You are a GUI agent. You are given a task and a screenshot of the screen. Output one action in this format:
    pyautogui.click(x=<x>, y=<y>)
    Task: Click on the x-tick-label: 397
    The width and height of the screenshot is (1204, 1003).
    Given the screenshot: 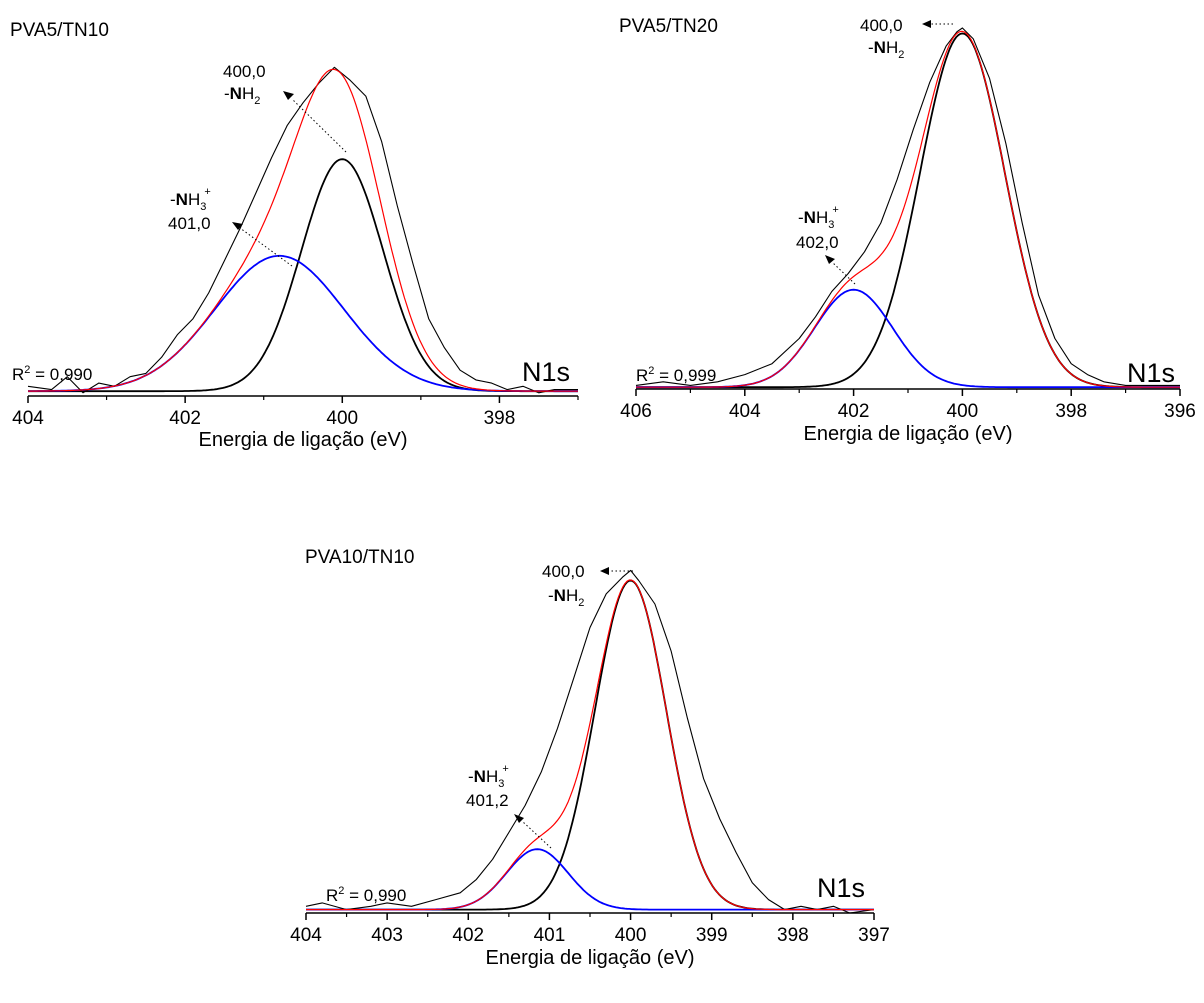 What is the action you would take?
    pyautogui.click(x=874, y=935)
    